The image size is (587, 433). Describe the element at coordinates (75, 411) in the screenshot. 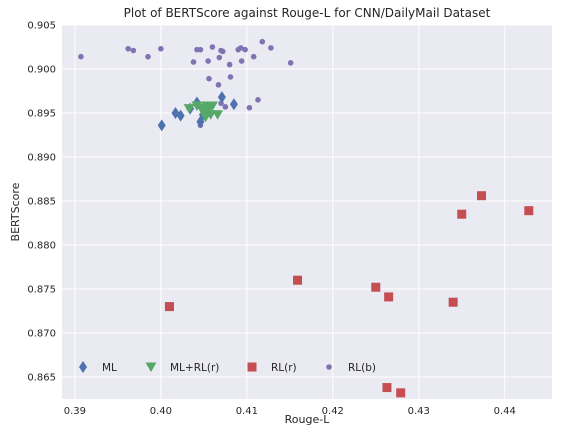

I see `x-tick-label: 0.39` at that location.